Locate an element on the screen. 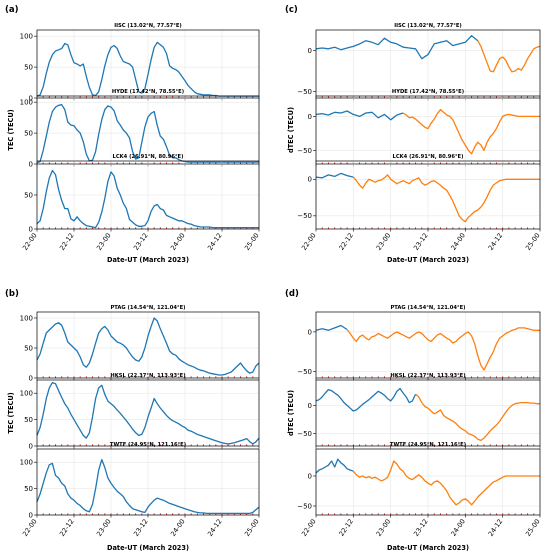 This screenshot has width=550, height=556. x-tick-label: 25-00 is located at coordinates (252, 242).